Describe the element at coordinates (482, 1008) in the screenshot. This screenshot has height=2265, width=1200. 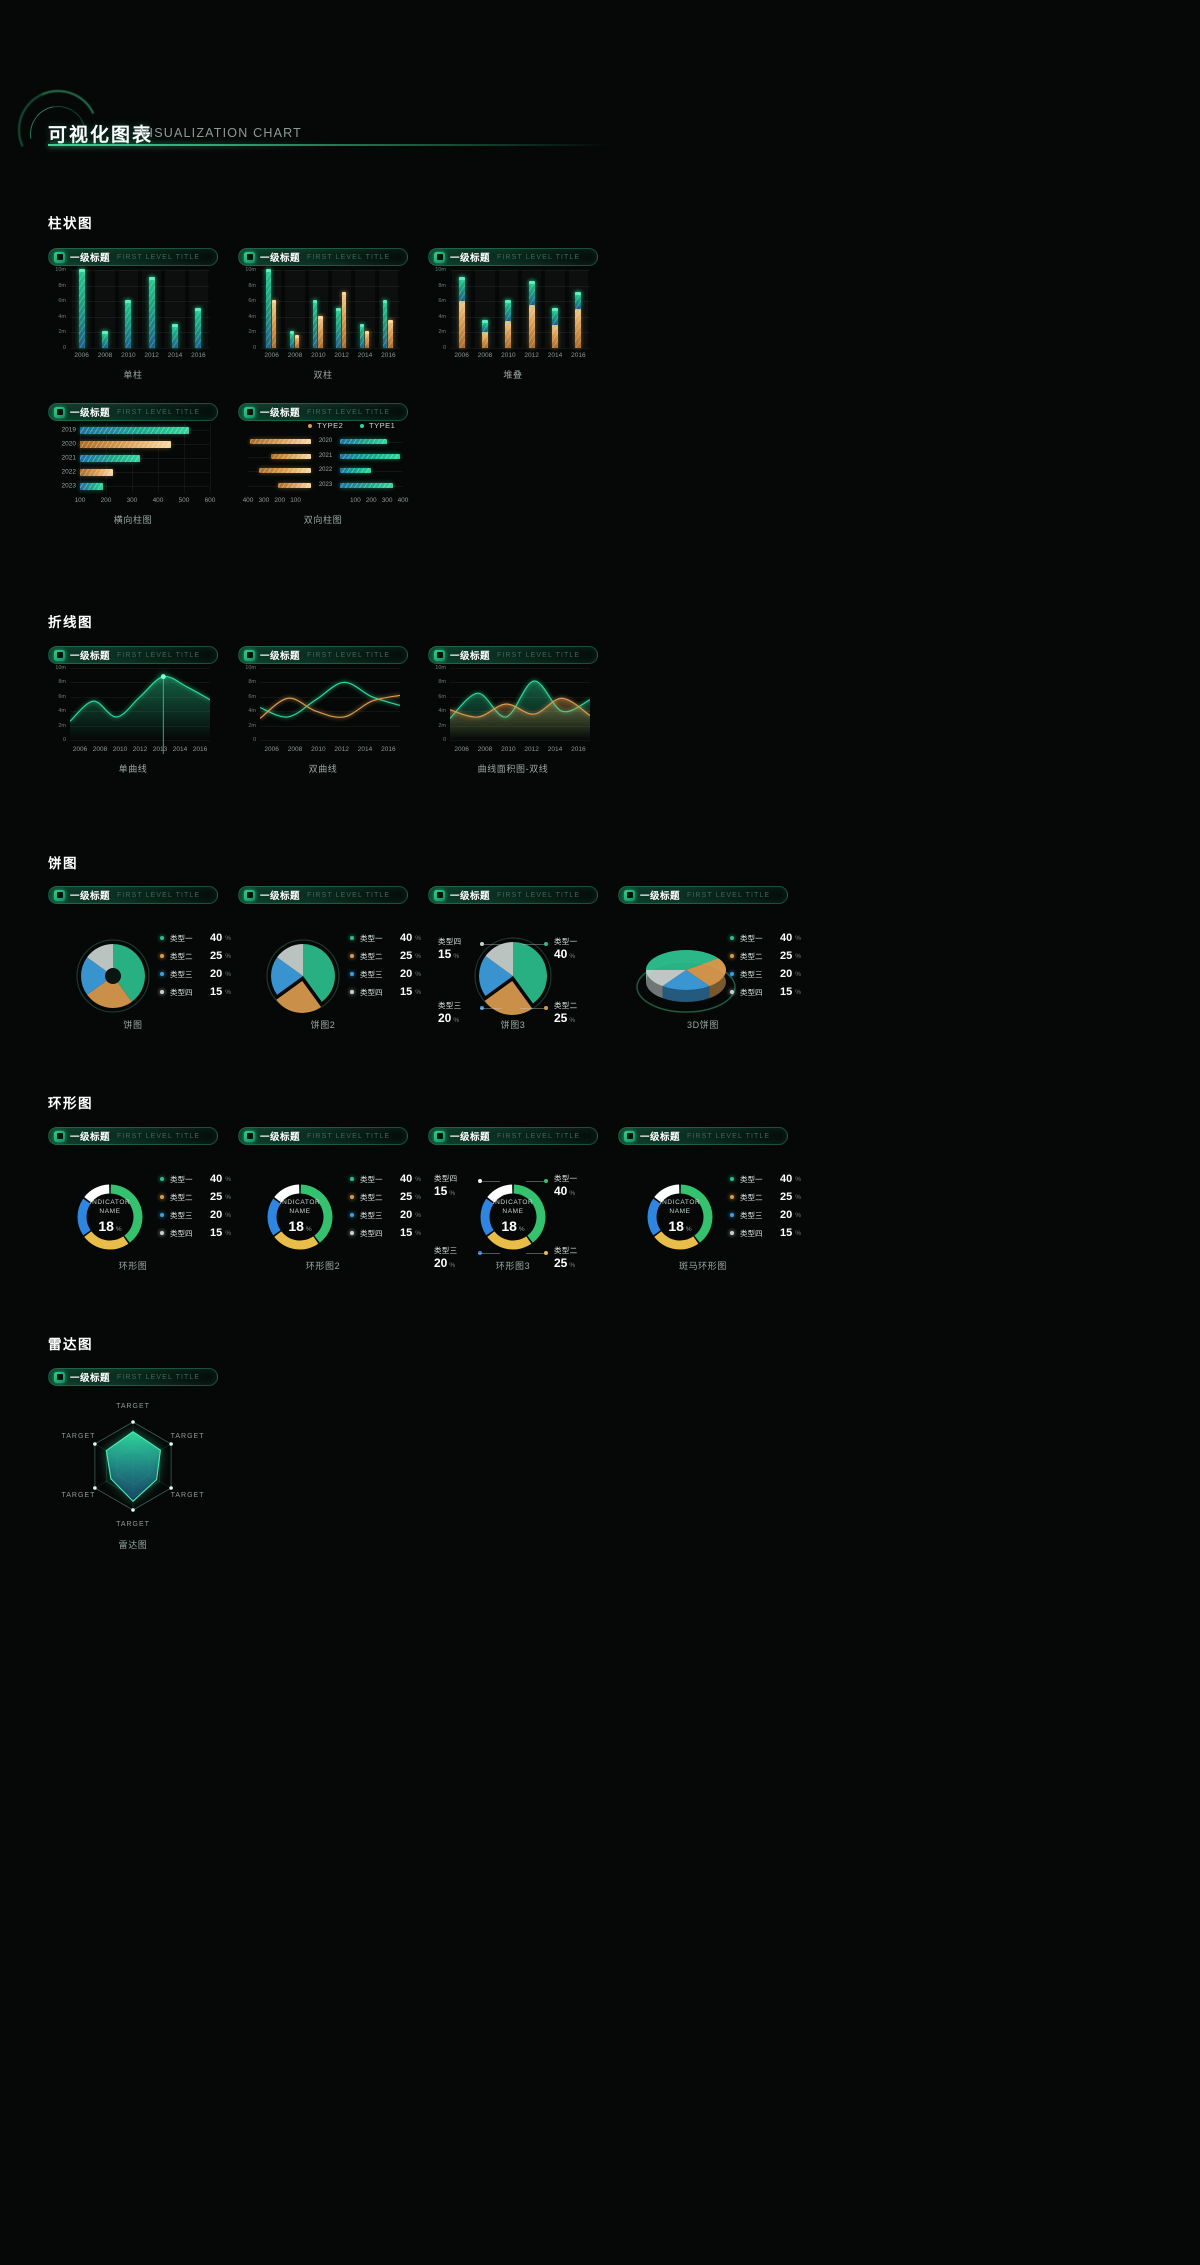
I see `callout-dot` at that location.